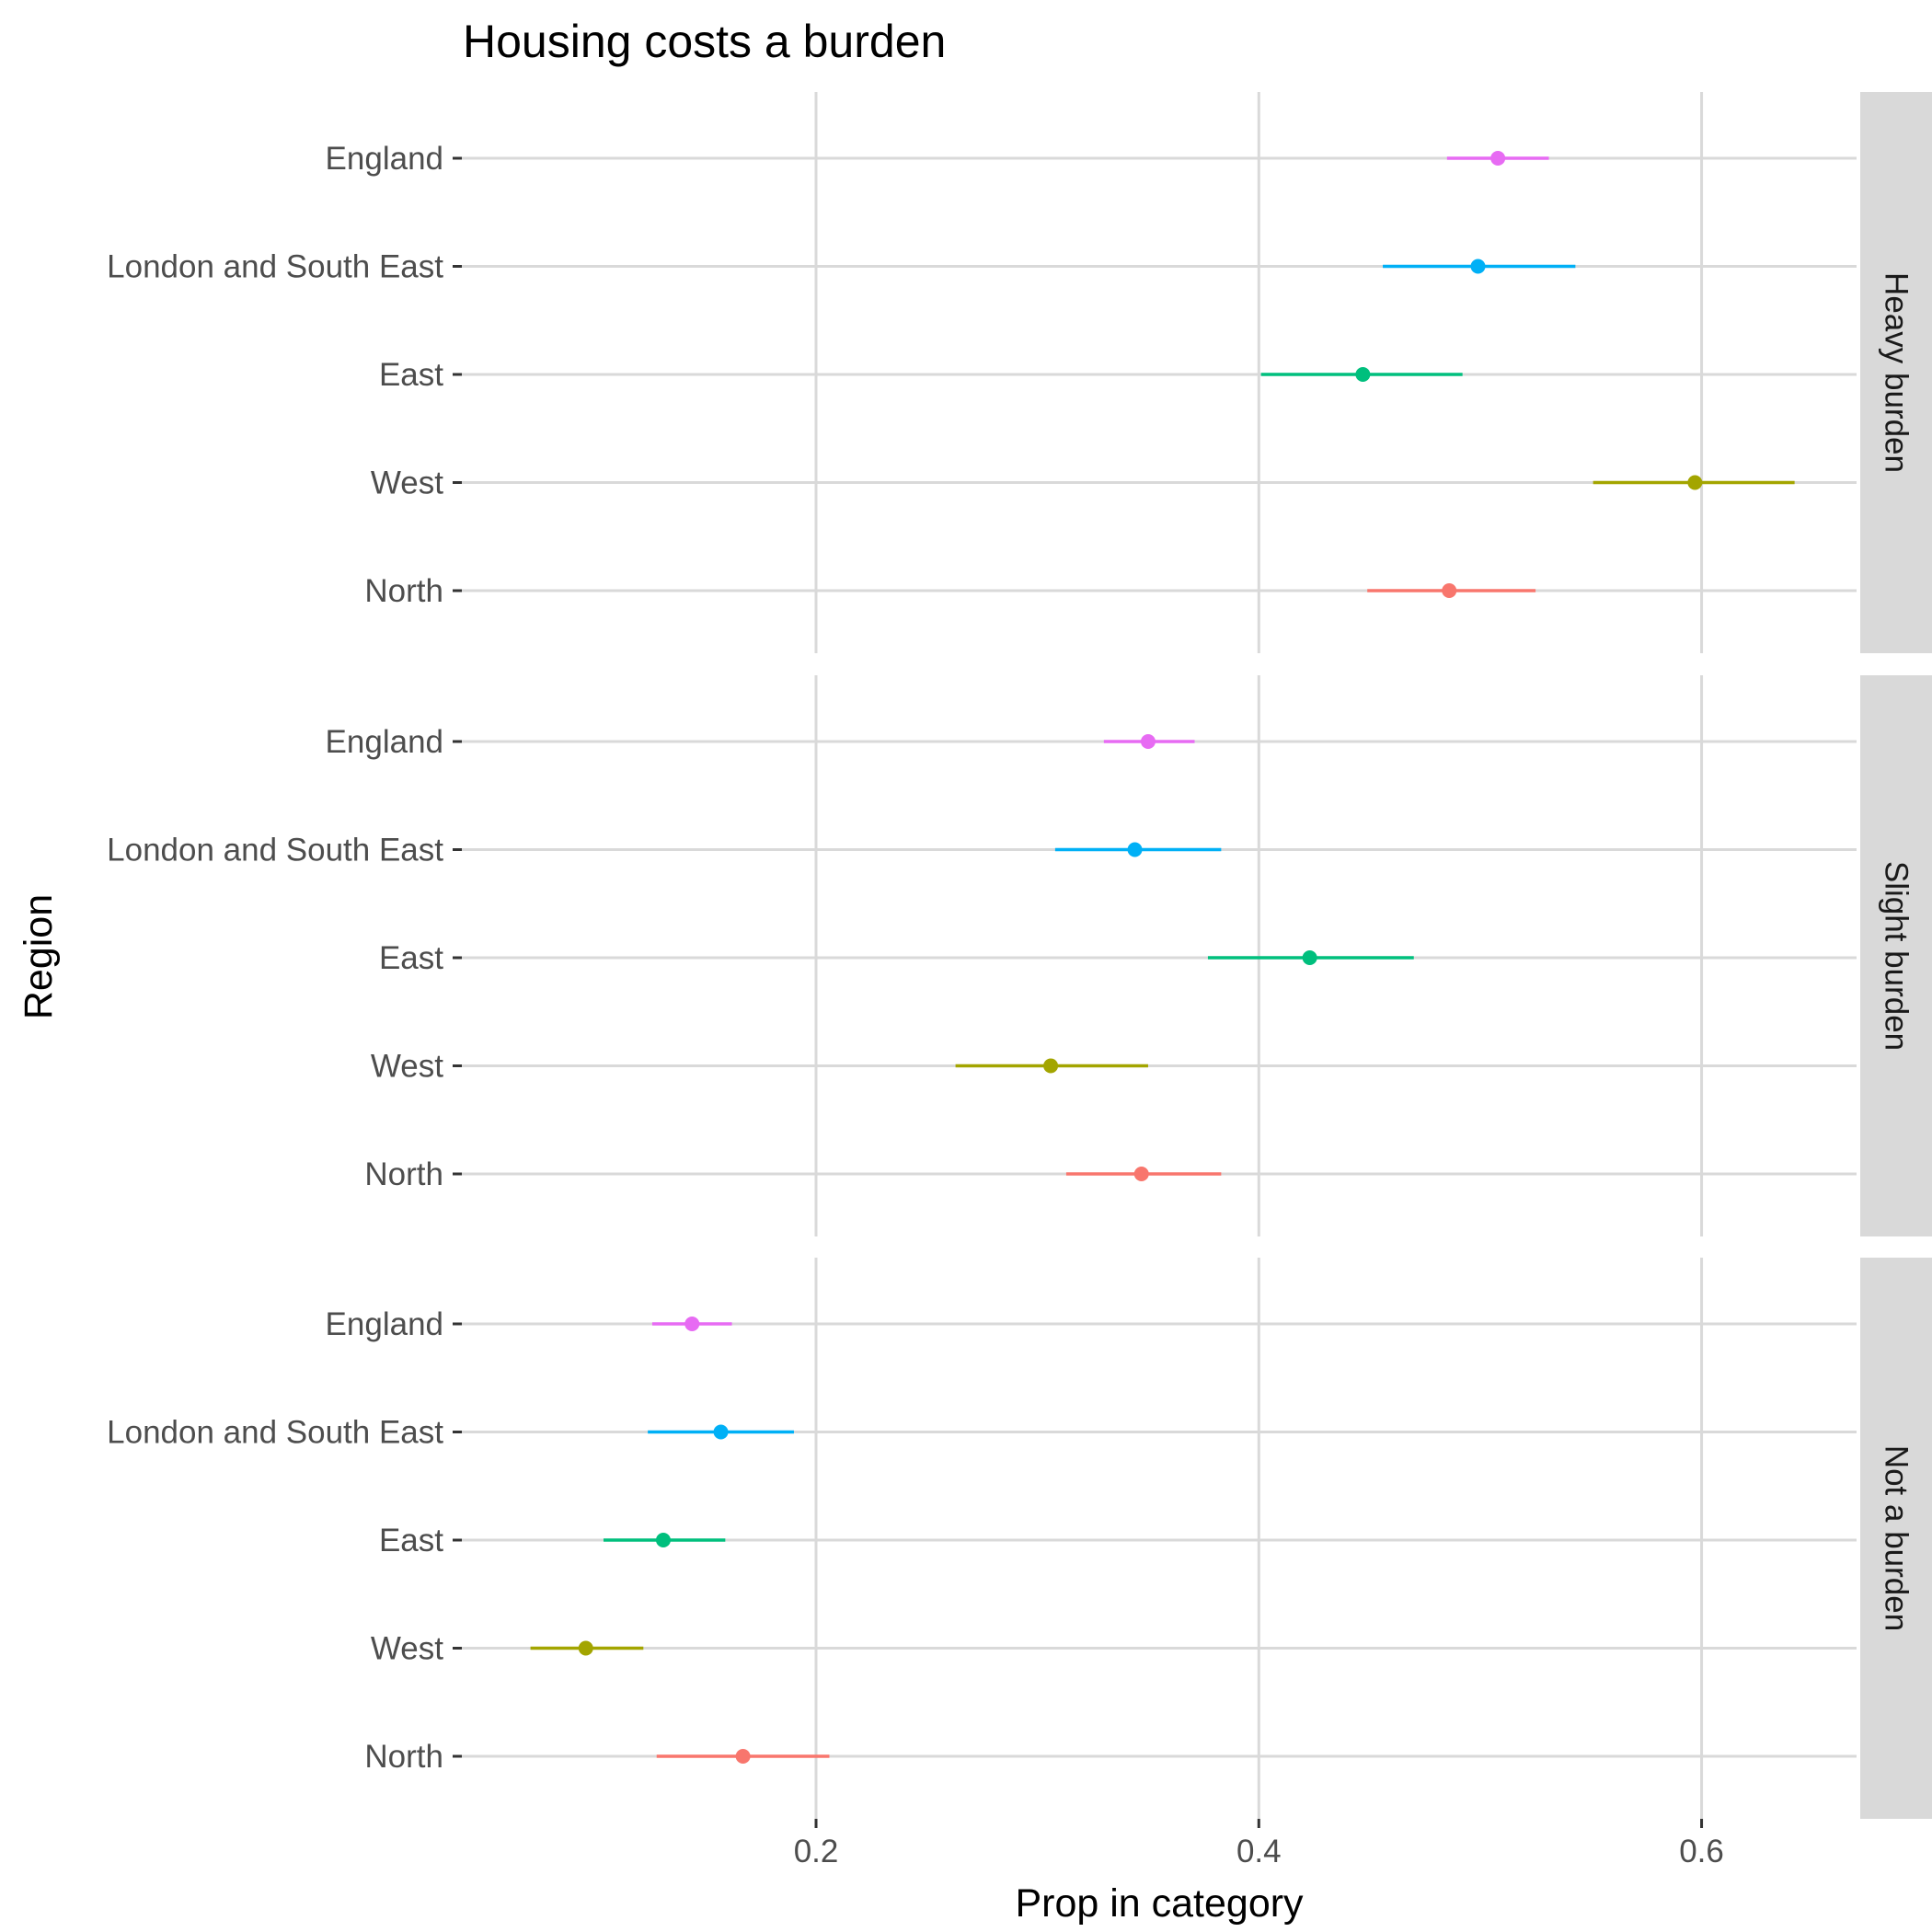  I want to click on facet-strip-label: Heavy burden, so click(1897, 372).